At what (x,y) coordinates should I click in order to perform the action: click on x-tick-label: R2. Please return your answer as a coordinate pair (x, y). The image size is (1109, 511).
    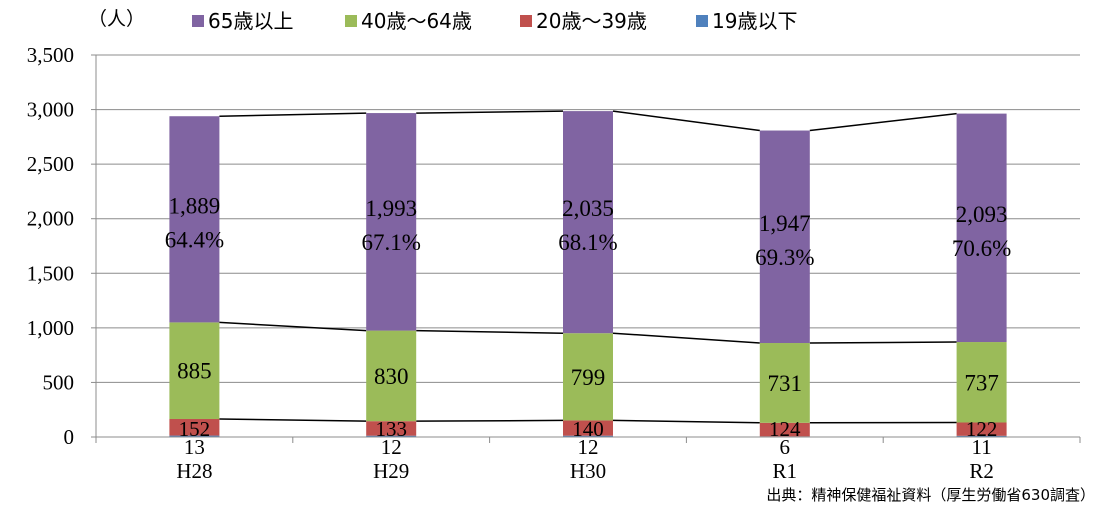
    Looking at the image, I should click on (981, 471).